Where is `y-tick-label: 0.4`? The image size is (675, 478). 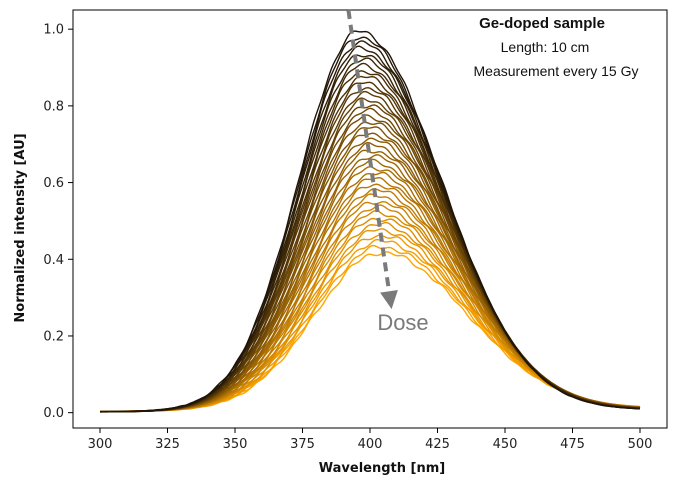
y-tick-label: 0.4 is located at coordinates (53, 260).